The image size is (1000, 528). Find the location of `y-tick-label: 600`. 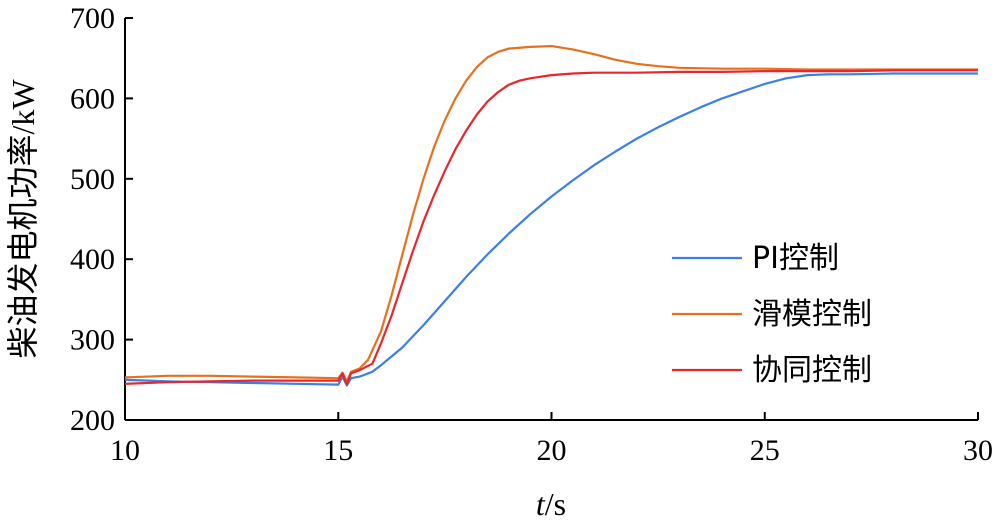

y-tick-label: 600 is located at coordinates (92, 98).